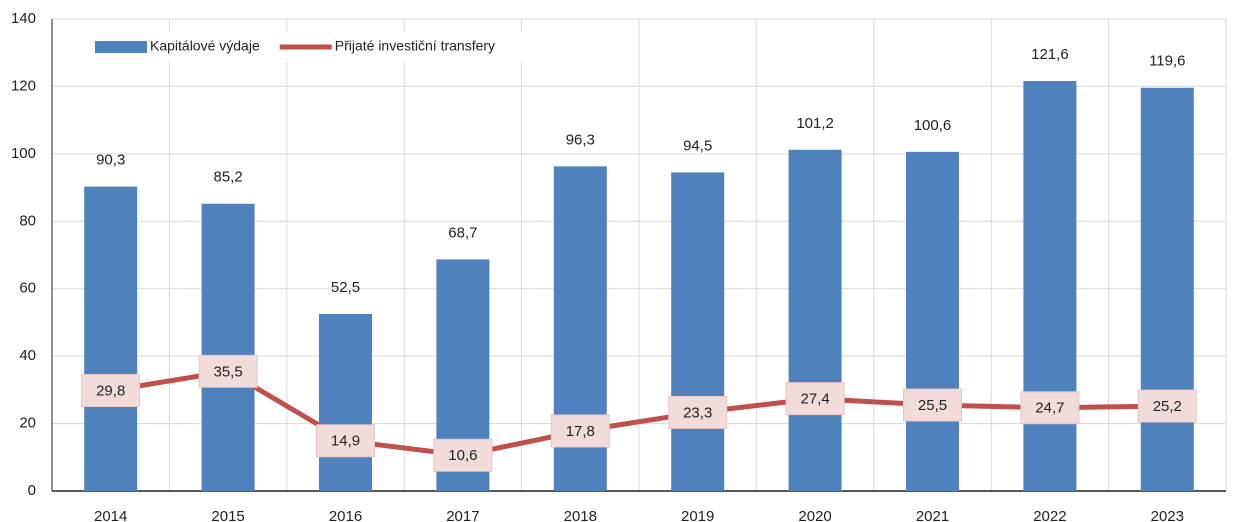 Image resolution: width=1234 pixels, height=522 pixels. Describe the element at coordinates (110, 160) in the screenshot. I see `bar-value-label: 90,3` at that location.